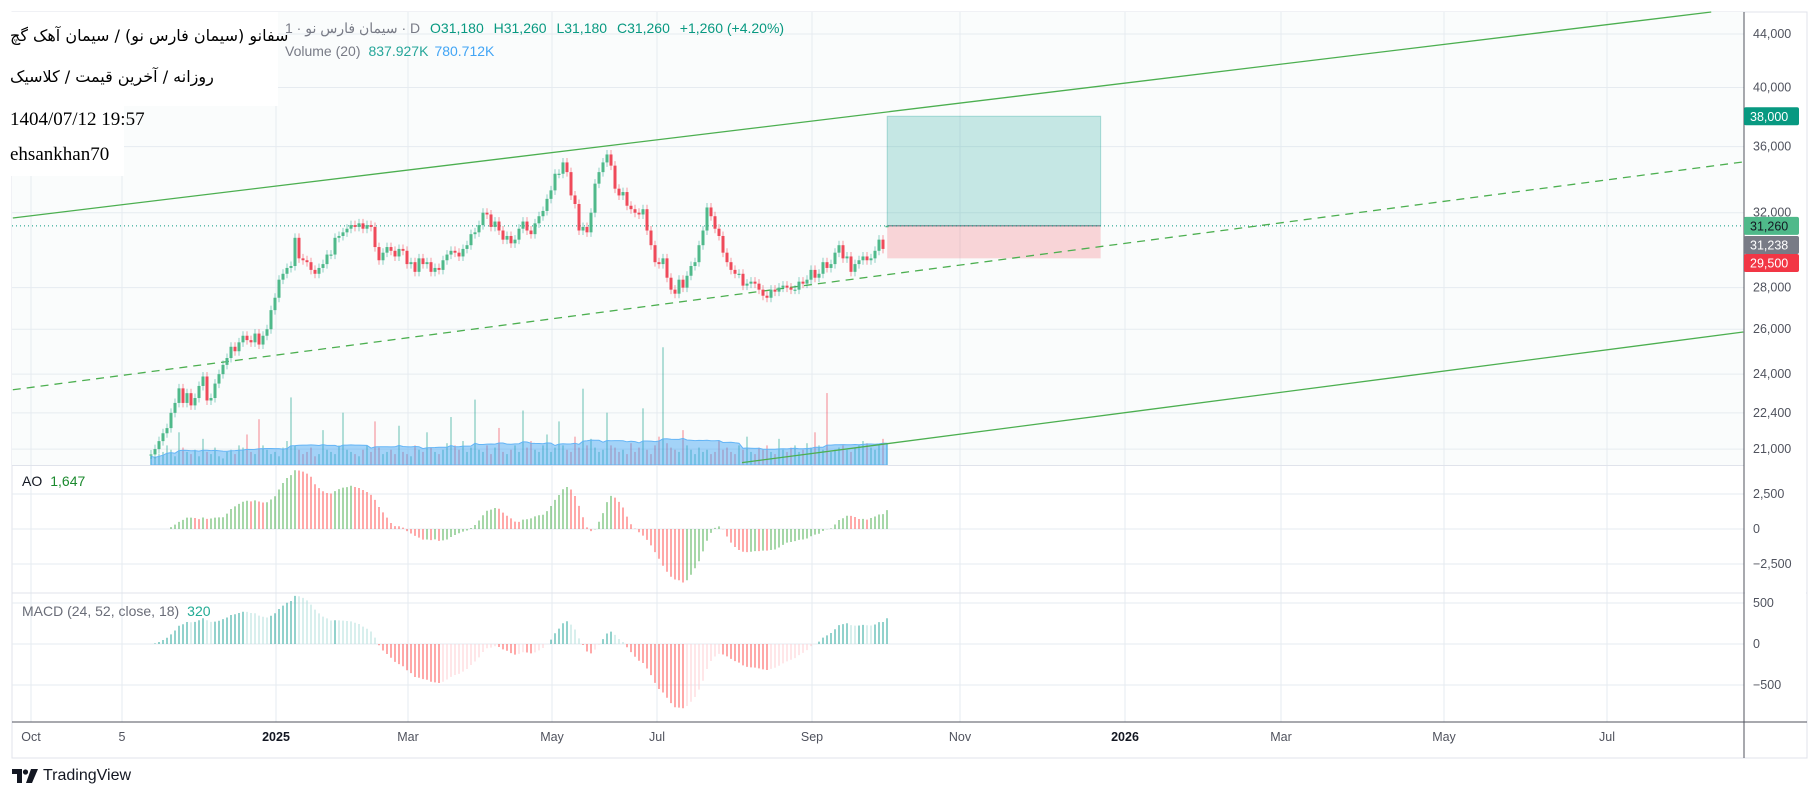 Image resolution: width=1819 pixels, height=798 pixels. What do you see at coordinates (1281, 737) in the screenshot?
I see `time-axis-label: Mar` at bounding box center [1281, 737].